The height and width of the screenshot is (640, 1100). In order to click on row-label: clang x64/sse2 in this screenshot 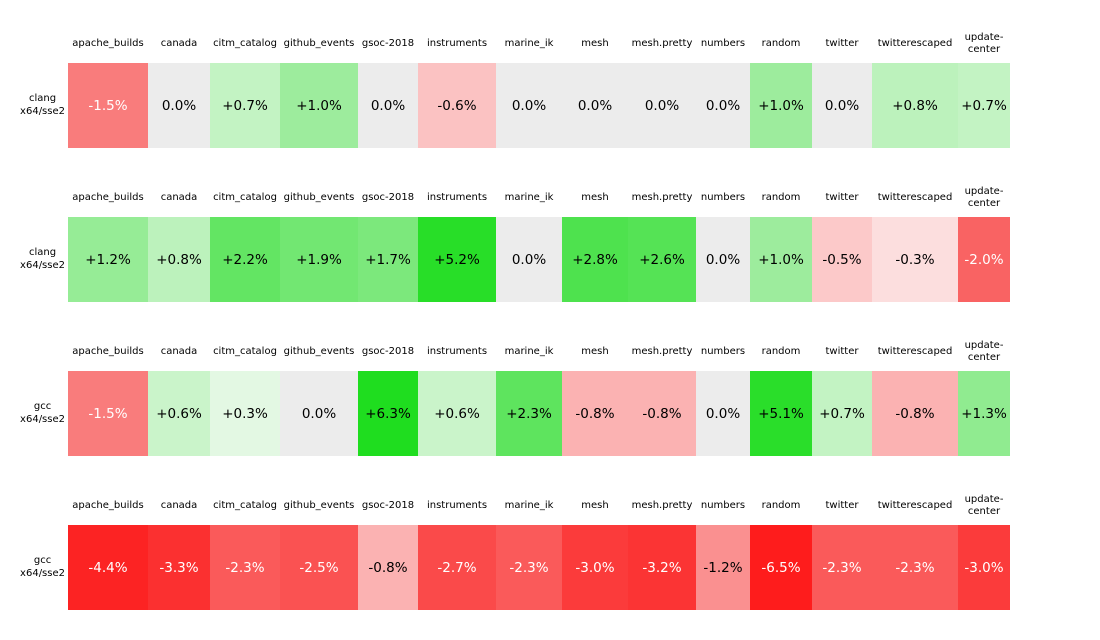, I will do `click(34, 259)`.